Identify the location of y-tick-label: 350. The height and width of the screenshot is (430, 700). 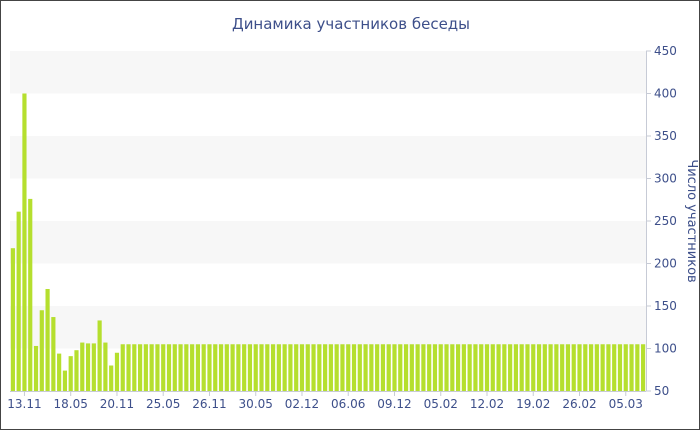
(665, 136).